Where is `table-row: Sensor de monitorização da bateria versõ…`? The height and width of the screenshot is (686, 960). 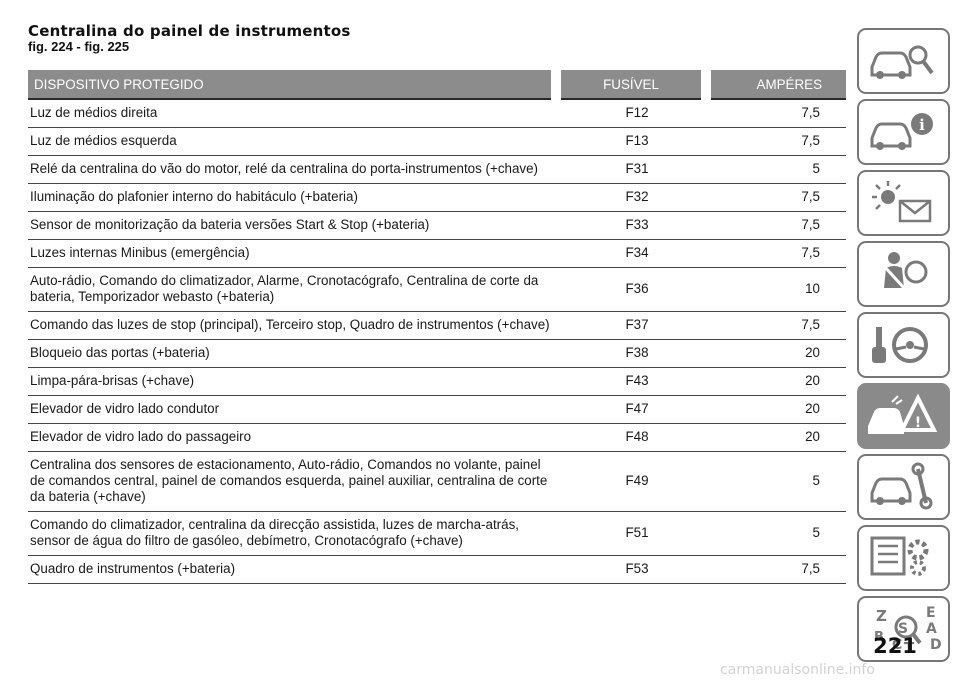 table-row: Sensor de monitorização da bateria versõ… is located at coordinates (437, 225).